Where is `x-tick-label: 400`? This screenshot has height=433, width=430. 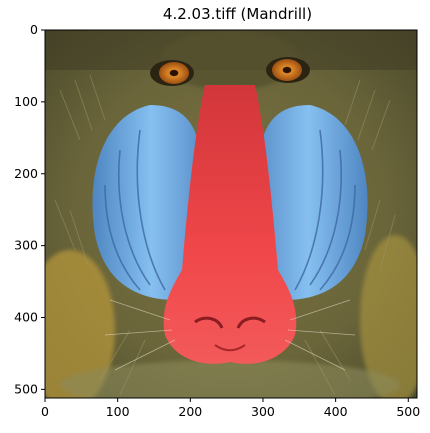
x-tick-label: 400 is located at coordinates (336, 411).